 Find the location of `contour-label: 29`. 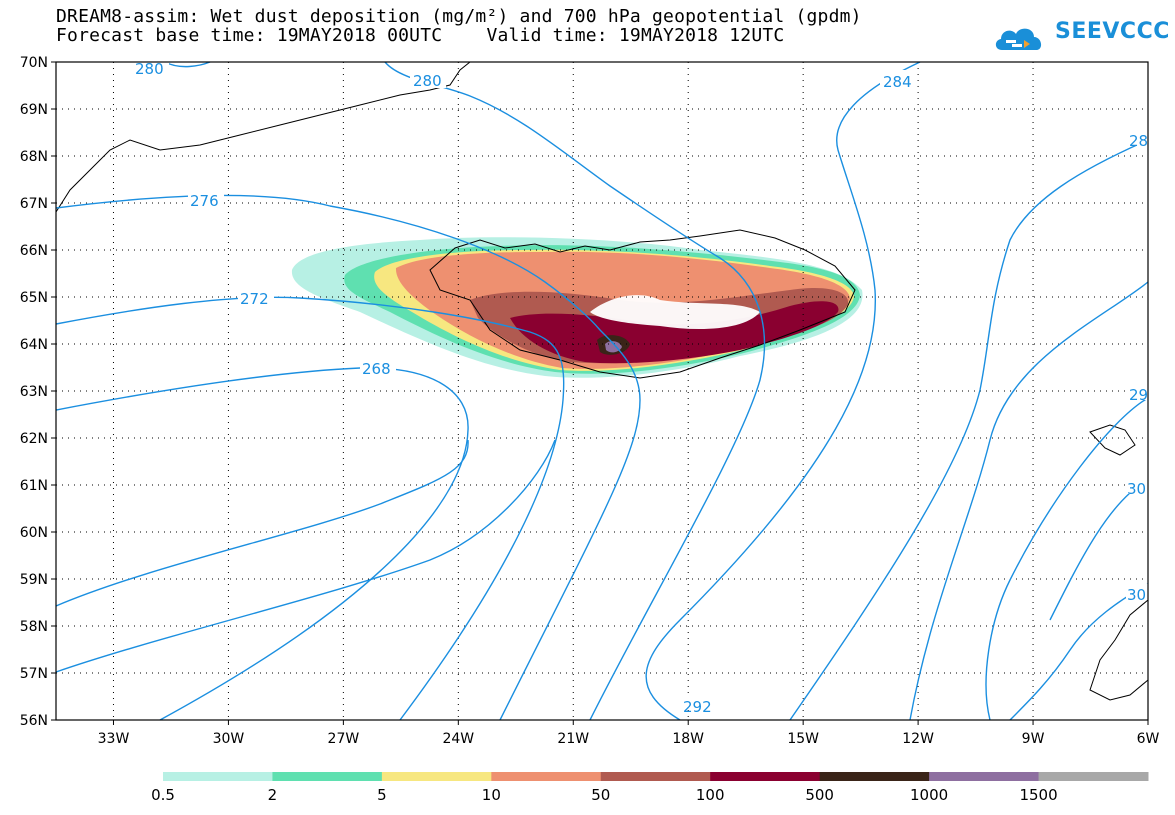

contour-label: 29 is located at coordinates (1138, 395).